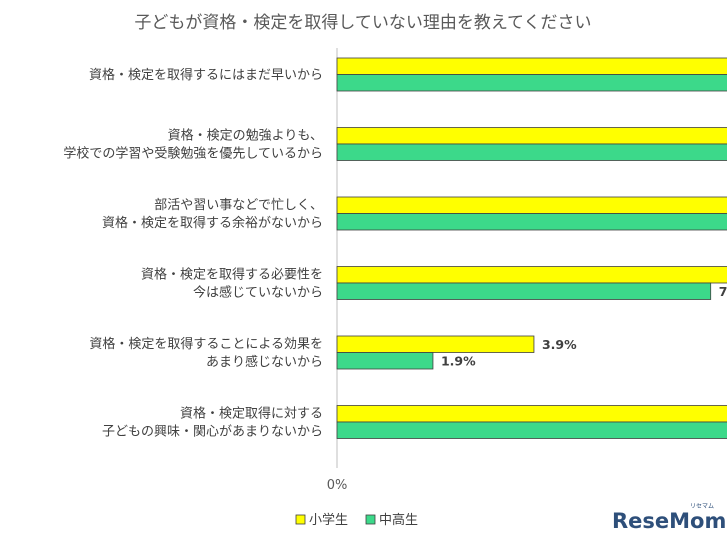 This screenshot has height=543, width=727. Describe the element at coordinates (206, 75) in the screenshot. I see `category-label: 資格・検定を取得するにはまだ早いから` at that location.